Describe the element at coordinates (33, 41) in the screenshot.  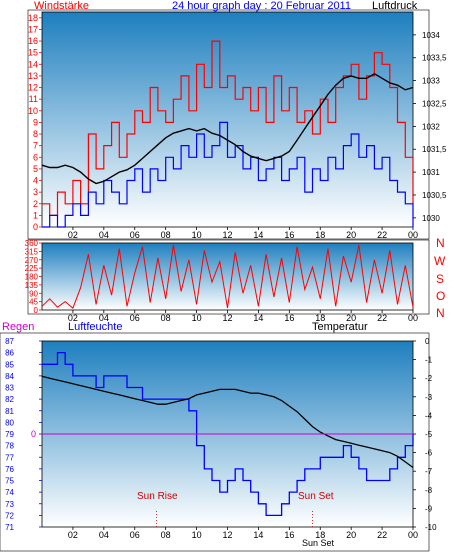
I see `wind-axis-label: 16` at that location.